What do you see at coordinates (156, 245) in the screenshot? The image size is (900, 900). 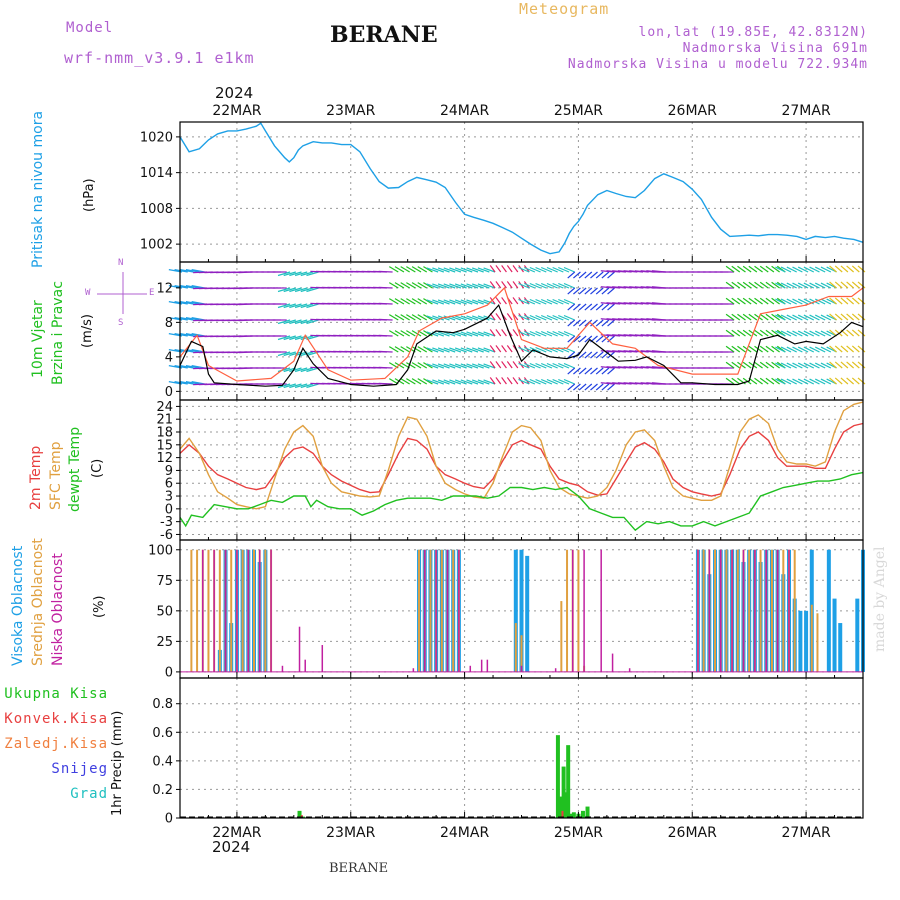 I see `y-tick-label: 1002` at bounding box center [156, 245].